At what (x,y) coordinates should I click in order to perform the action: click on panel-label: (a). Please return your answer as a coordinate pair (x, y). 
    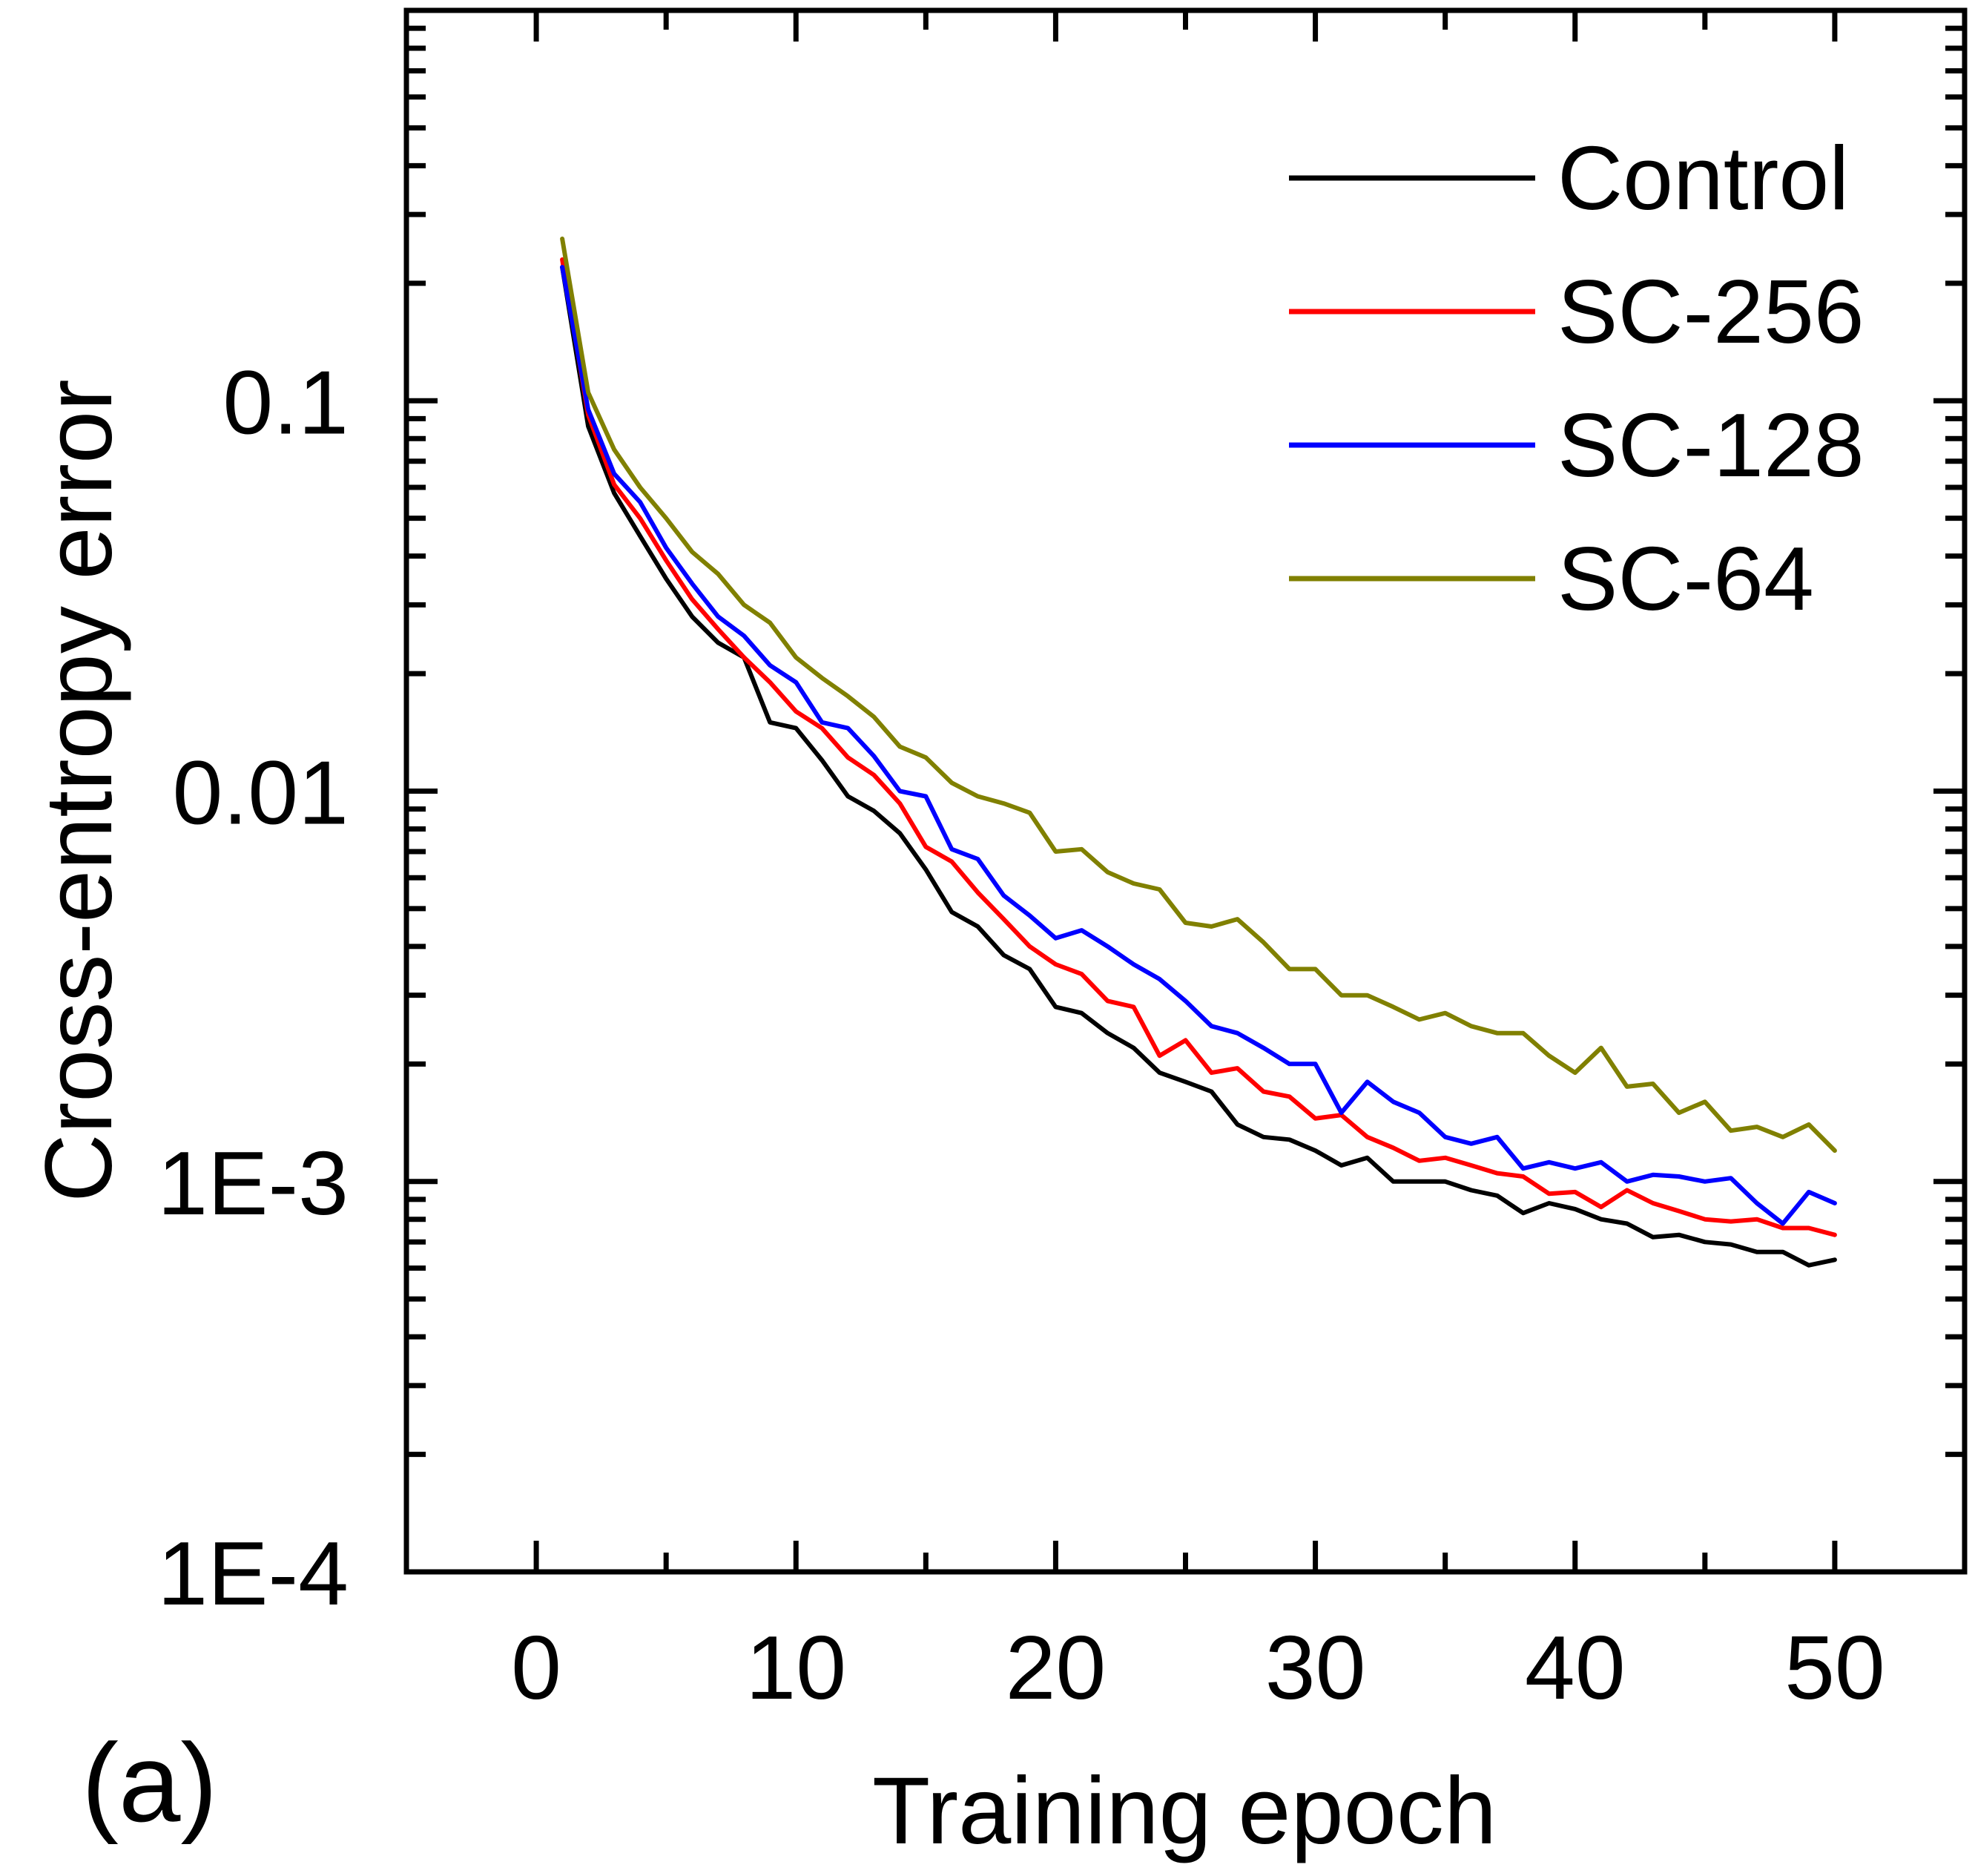
    Looking at the image, I should click on (149, 1782).